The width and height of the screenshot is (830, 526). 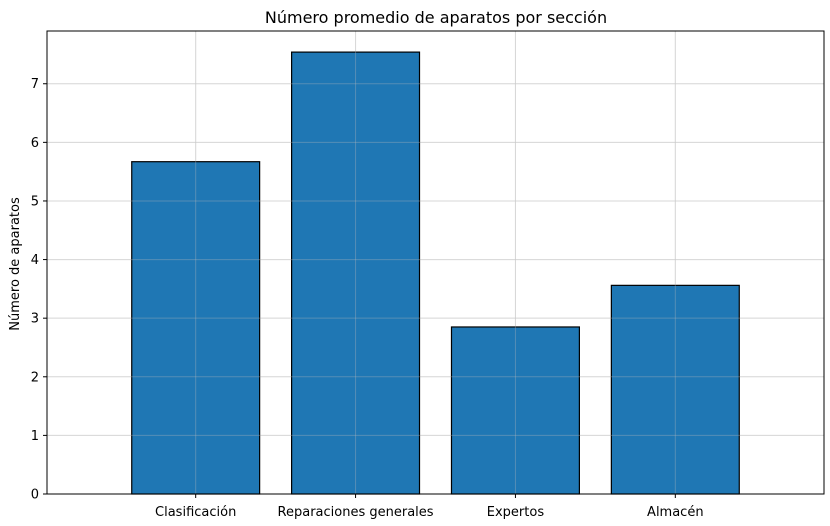 I want to click on y-tick-label: 5, so click(x=35, y=201).